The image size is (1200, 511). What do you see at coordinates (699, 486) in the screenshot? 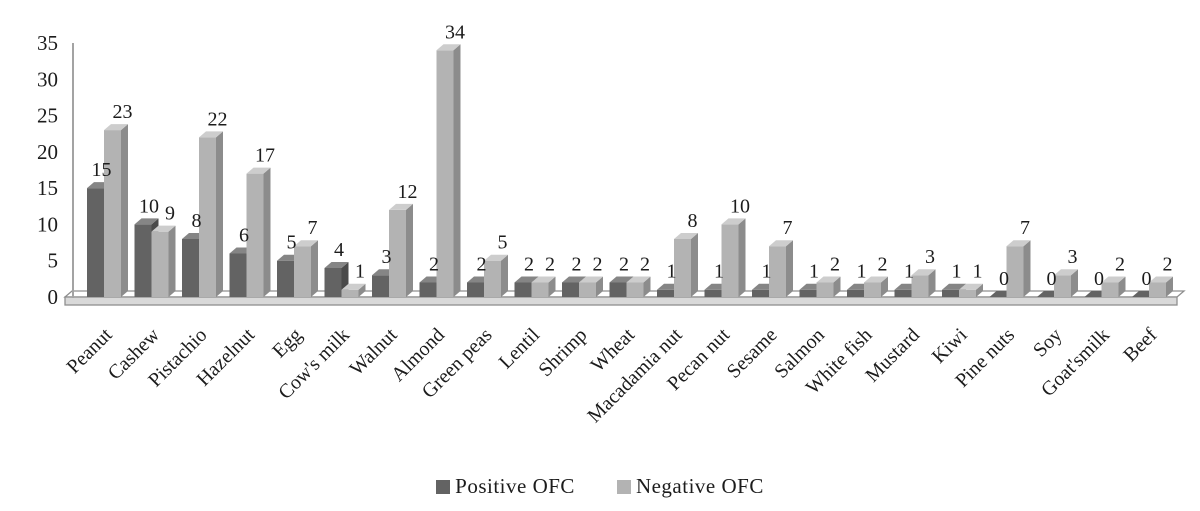
I see `legend-label-negative-ofc: Negative OFC` at bounding box center [699, 486].